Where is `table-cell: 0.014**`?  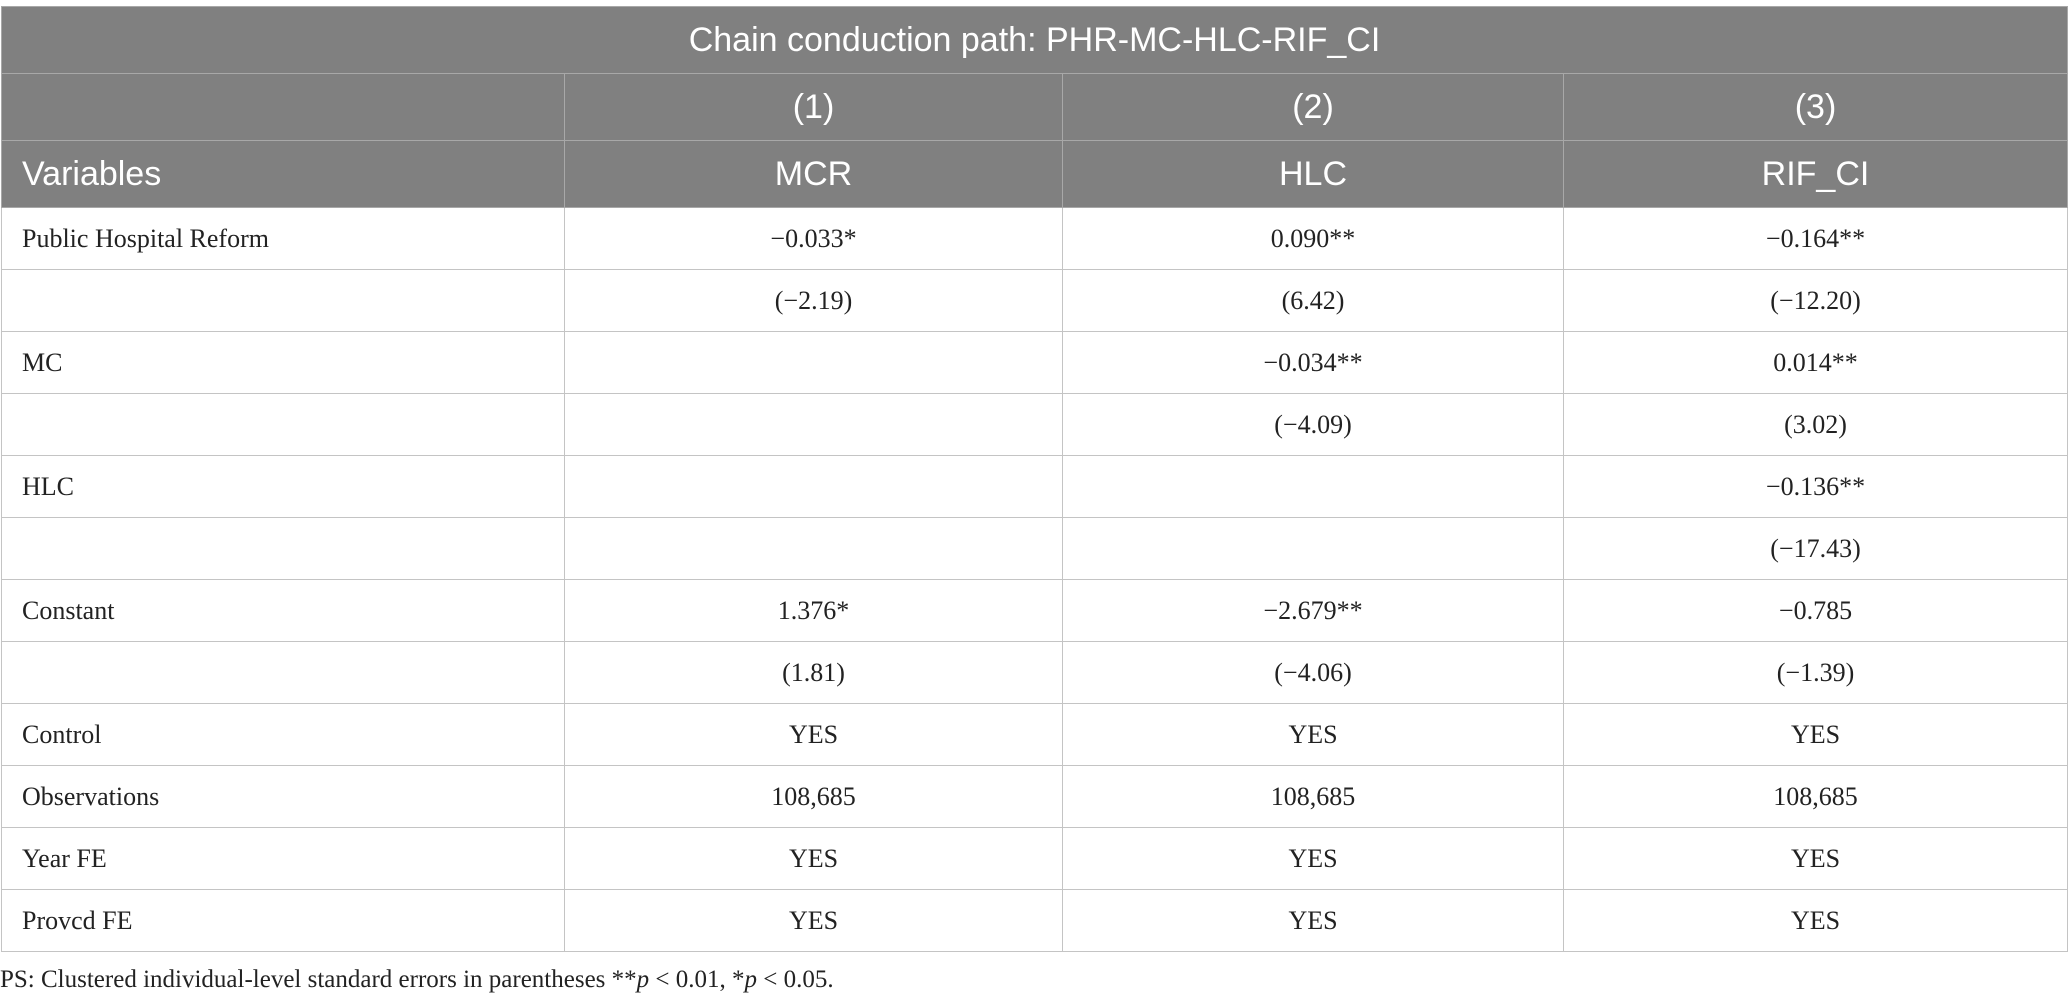
table-cell: 0.014** is located at coordinates (1815, 362).